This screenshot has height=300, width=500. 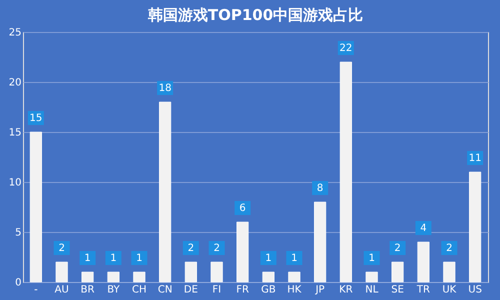 I want to click on data-label: 22, so click(x=346, y=48).